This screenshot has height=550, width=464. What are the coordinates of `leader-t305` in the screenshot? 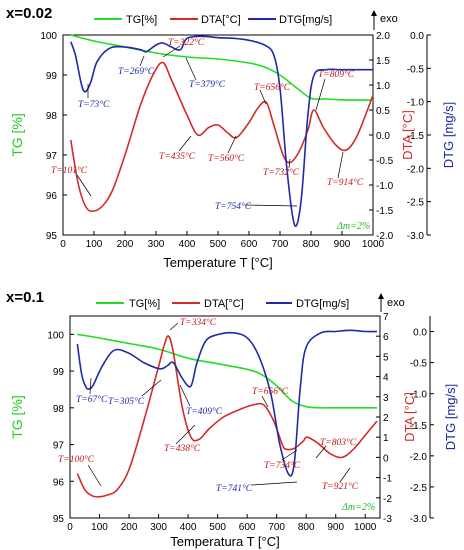 It's located at (151, 388).